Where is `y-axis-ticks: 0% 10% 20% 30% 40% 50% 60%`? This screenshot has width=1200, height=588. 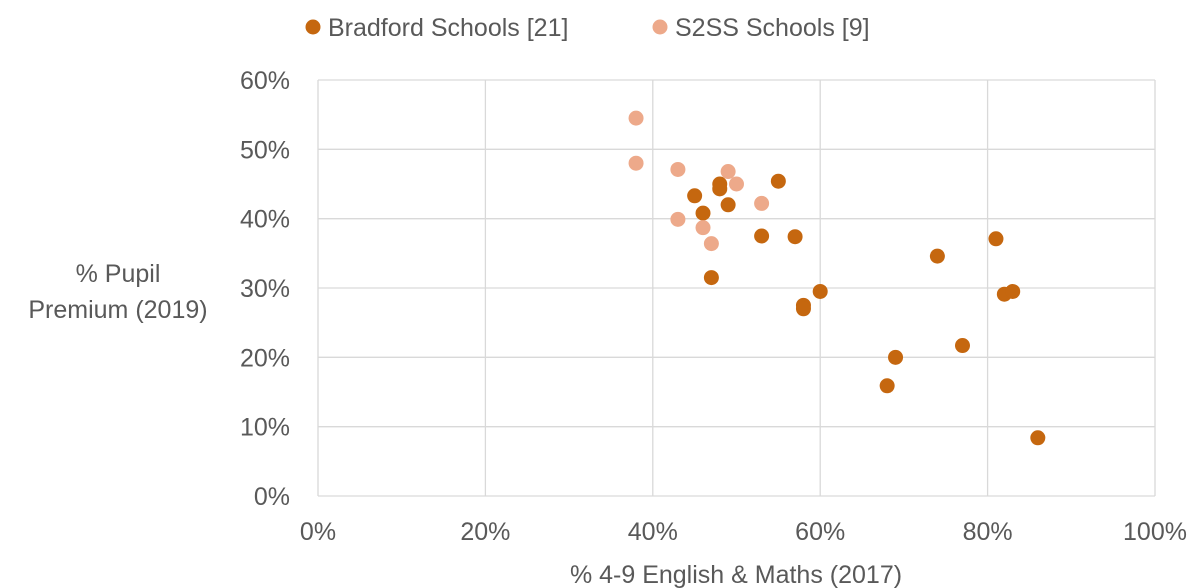 y-axis-ticks: 0% 10% 20% 30% 40% 50% 60% is located at coordinates (265, 289).